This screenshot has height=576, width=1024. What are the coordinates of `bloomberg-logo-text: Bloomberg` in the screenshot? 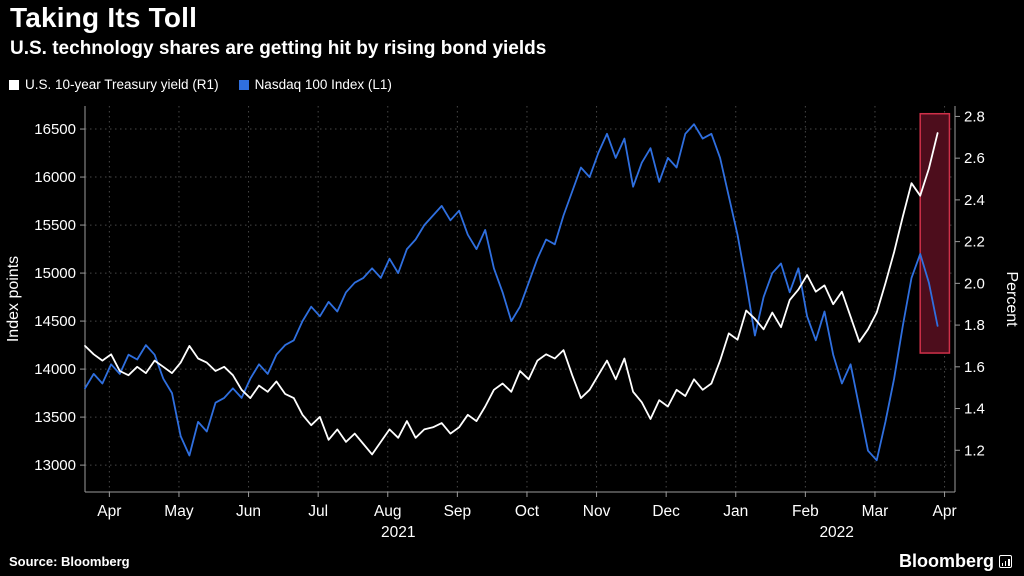 It's located at (946, 561).